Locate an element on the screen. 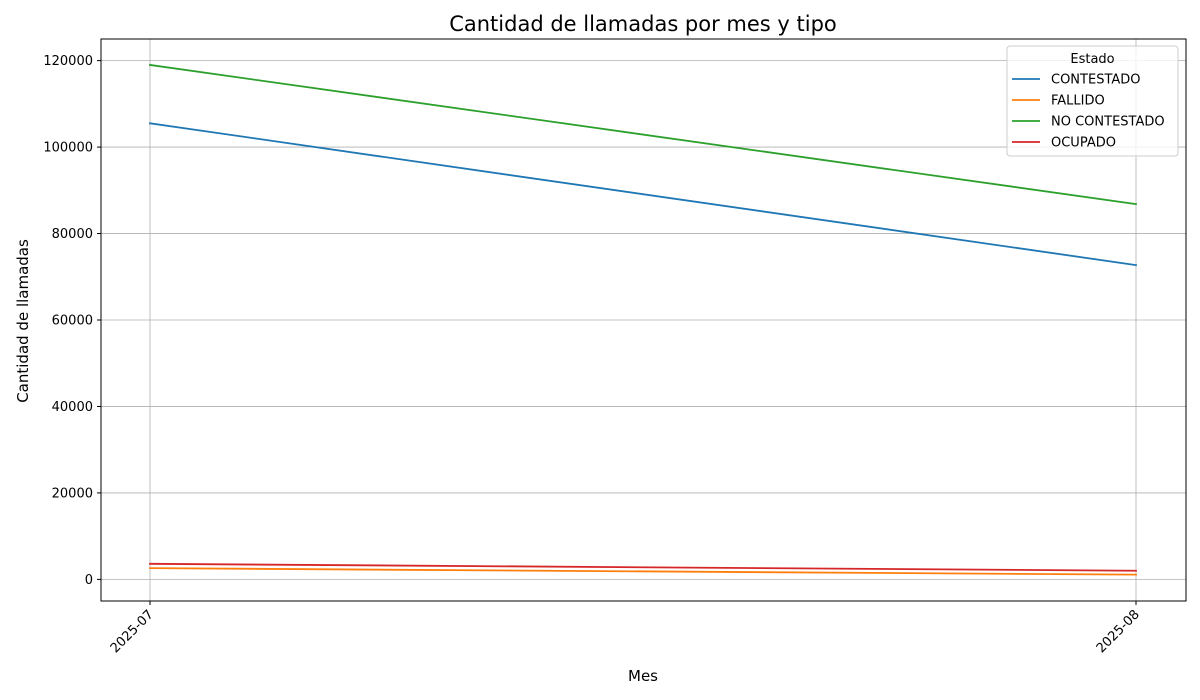 This screenshot has height=700, width=1200. y-tick-label: 80000 is located at coordinates (72, 234).